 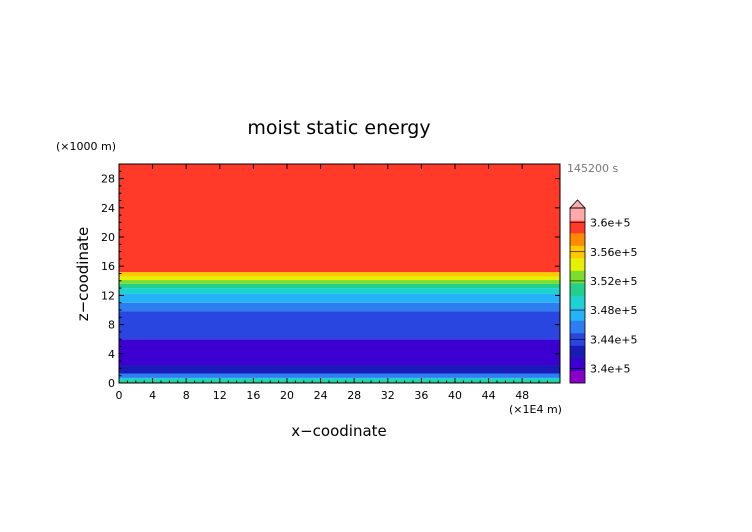 I want to click on y-tick-label-3: 12, so click(x=108, y=295).